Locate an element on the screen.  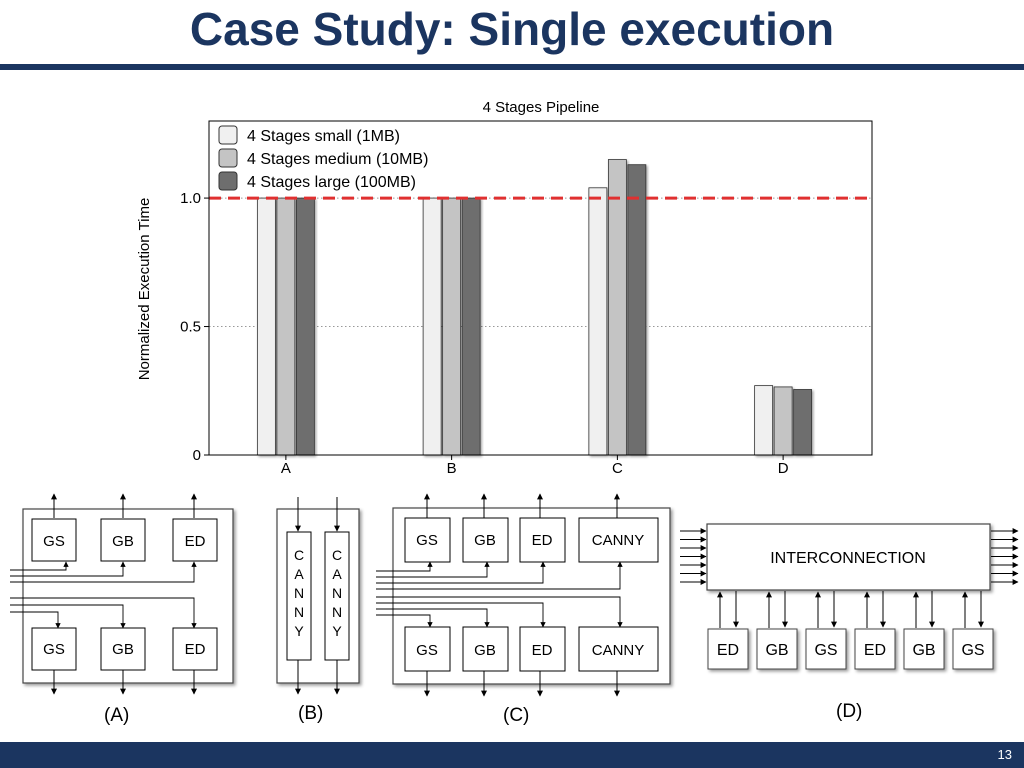
legend-label: 4 Stages medium (10MB) is located at coordinates (337, 159).